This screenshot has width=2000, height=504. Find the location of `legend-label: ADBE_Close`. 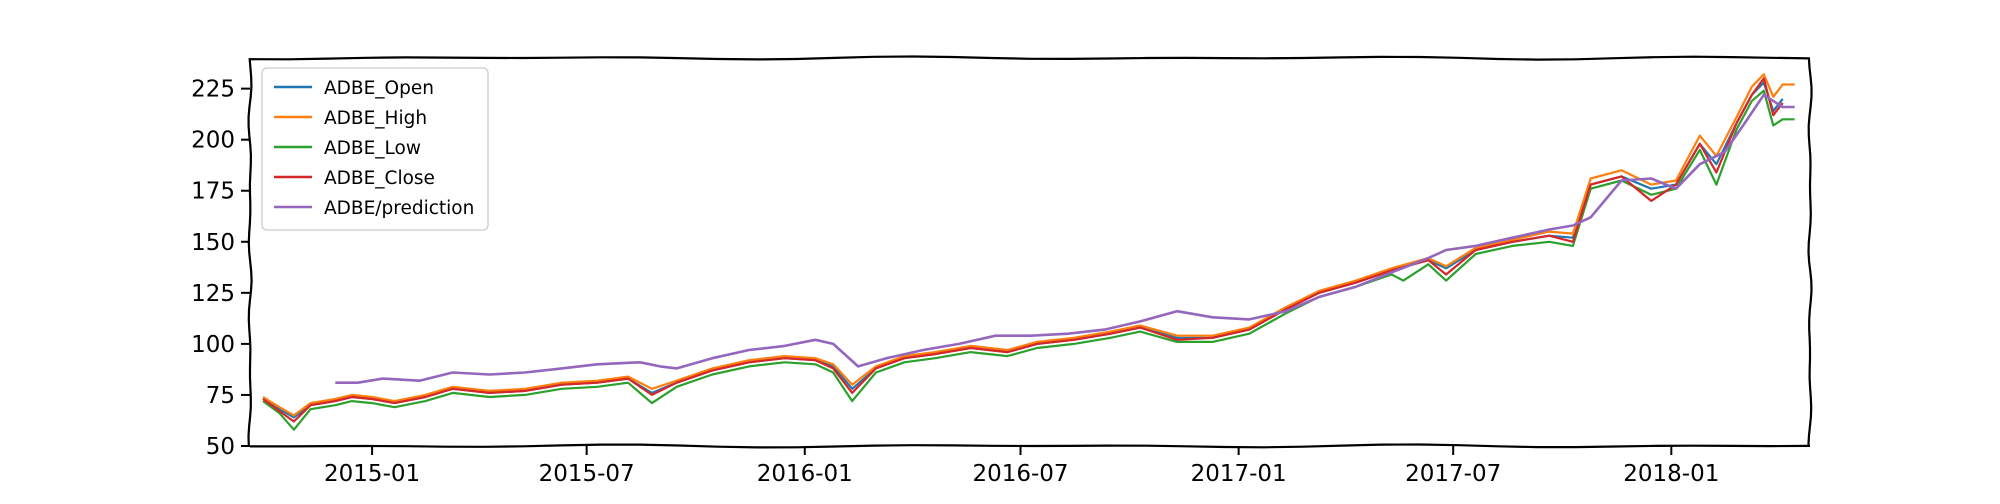

legend-label: ADBE_Close is located at coordinates (379, 178).